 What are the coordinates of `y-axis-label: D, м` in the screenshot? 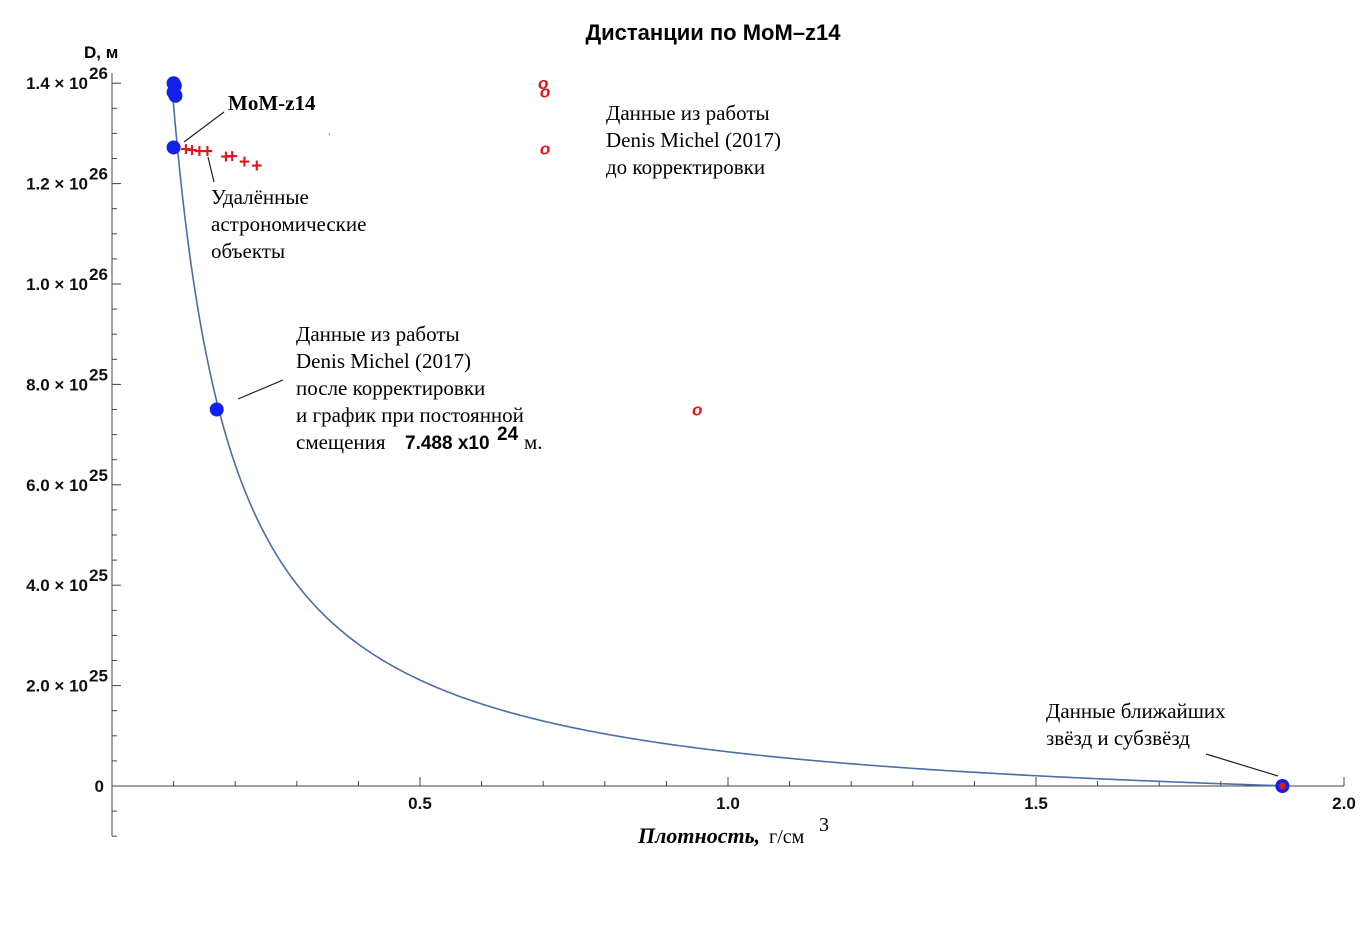 It's located at (101, 52).